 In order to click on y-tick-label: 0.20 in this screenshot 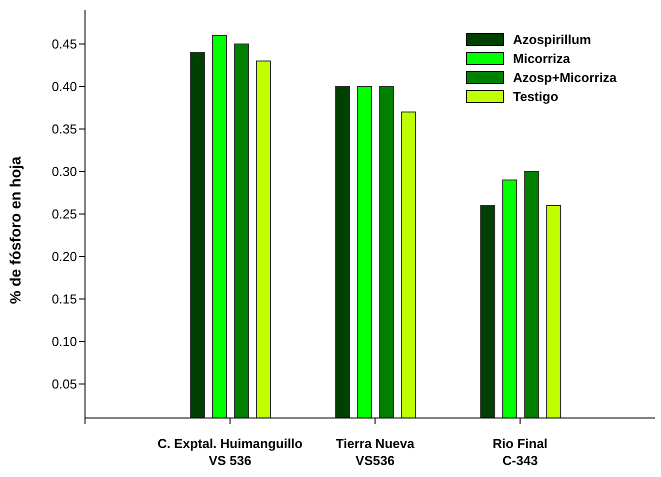, I will do `click(64, 256)`.